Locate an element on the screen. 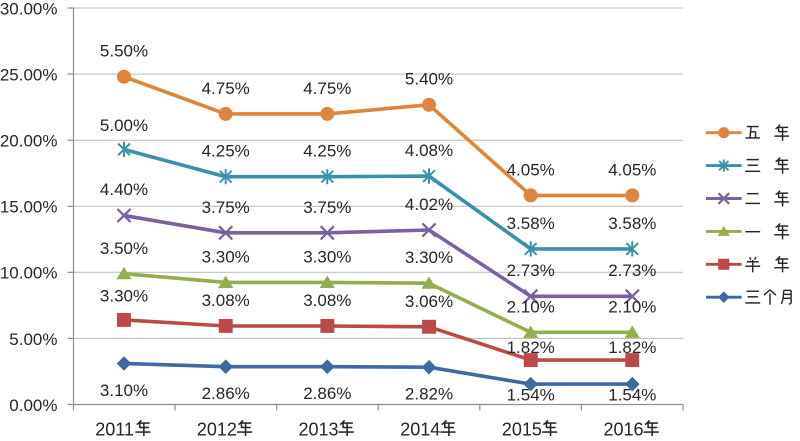 The width and height of the screenshot is (800, 441). svg-text: 20.00% is located at coordinates (29, 141).